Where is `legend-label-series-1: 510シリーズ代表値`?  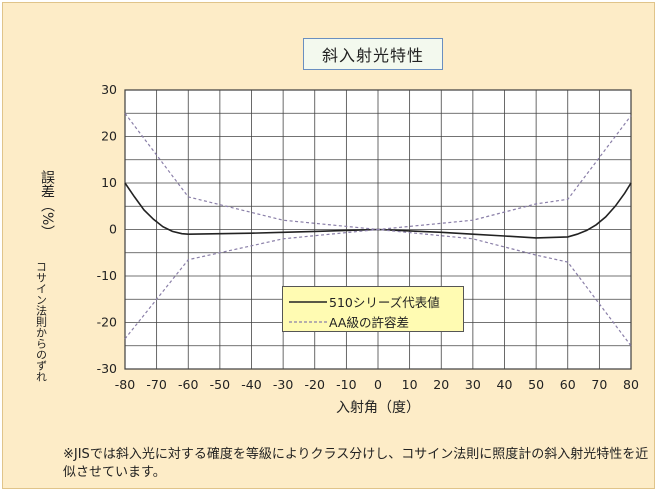 legend-label-series-1: 510シリーズ代表値 is located at coordinates (384, 302).